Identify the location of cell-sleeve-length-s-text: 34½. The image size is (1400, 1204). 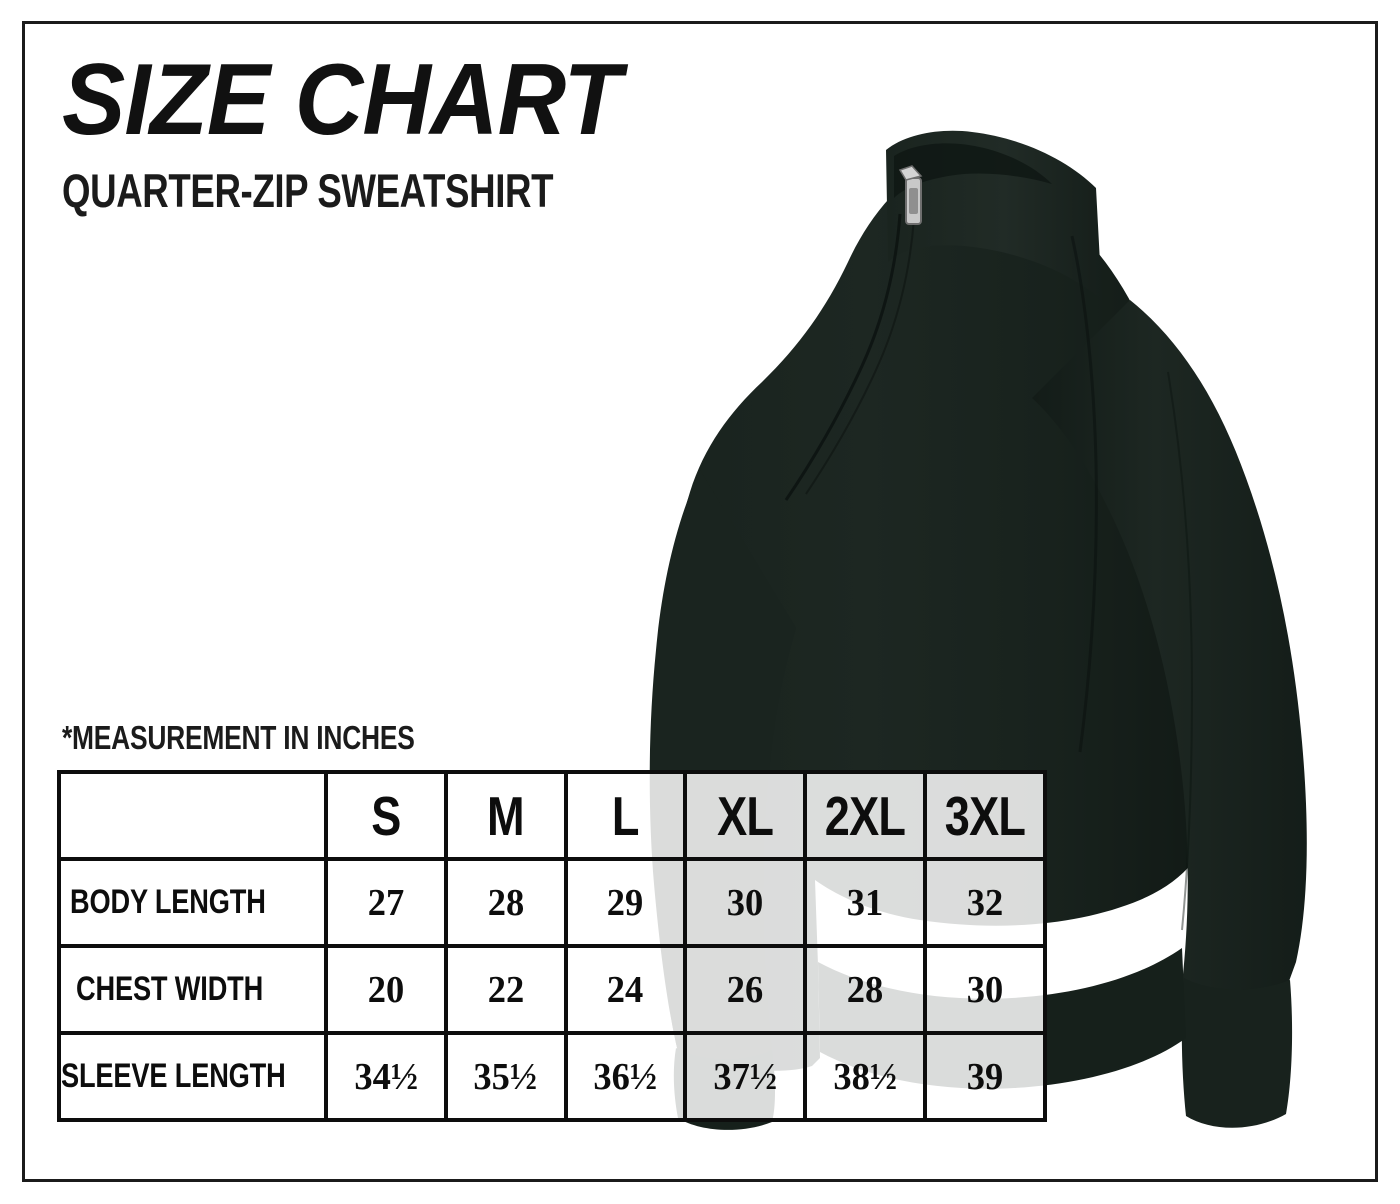
(385, 1076).